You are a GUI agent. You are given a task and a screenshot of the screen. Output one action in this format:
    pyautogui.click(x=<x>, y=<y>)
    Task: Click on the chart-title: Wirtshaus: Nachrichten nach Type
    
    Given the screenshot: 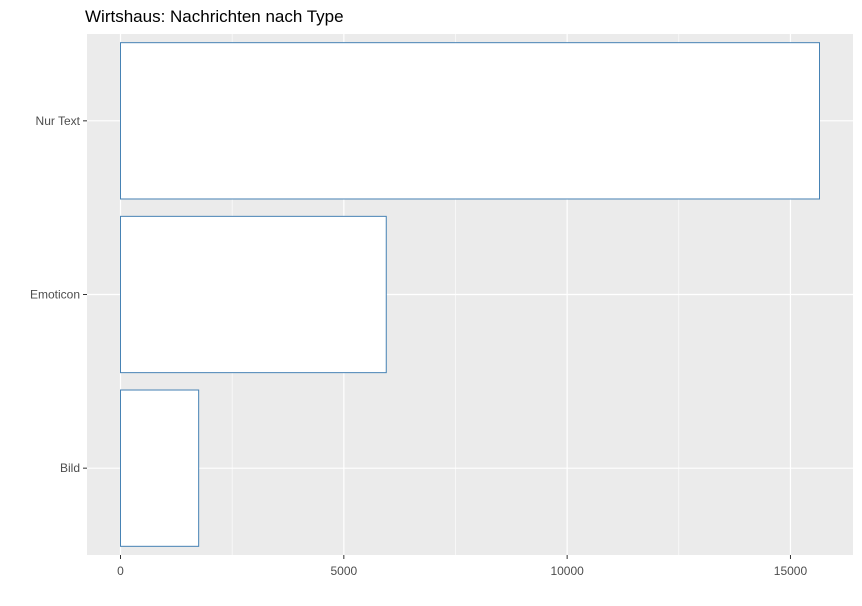 What is the action you would take?
    pyautogui.click(x=214, y=16)
    